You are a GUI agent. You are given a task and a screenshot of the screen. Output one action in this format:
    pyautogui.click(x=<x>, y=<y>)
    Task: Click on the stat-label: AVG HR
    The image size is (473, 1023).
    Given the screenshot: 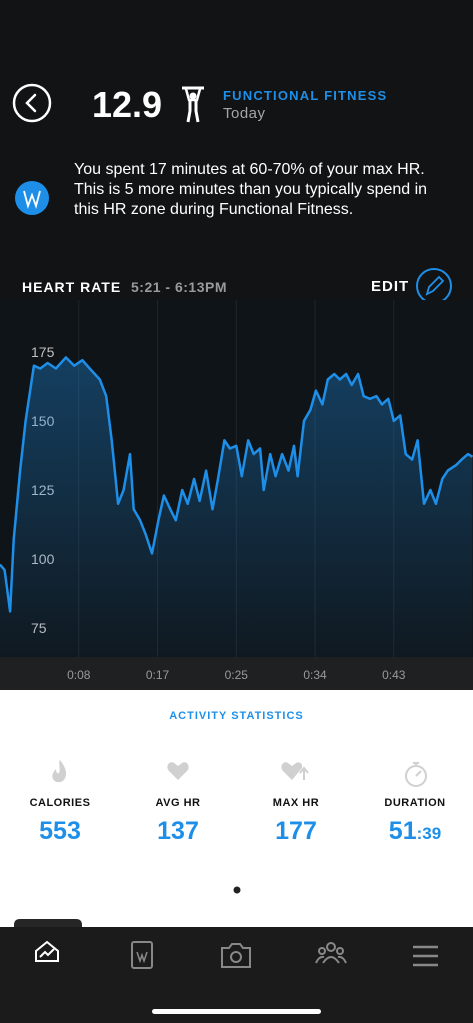 What is the action you would take?
    pyautogui.click(x=178, y=803)
    